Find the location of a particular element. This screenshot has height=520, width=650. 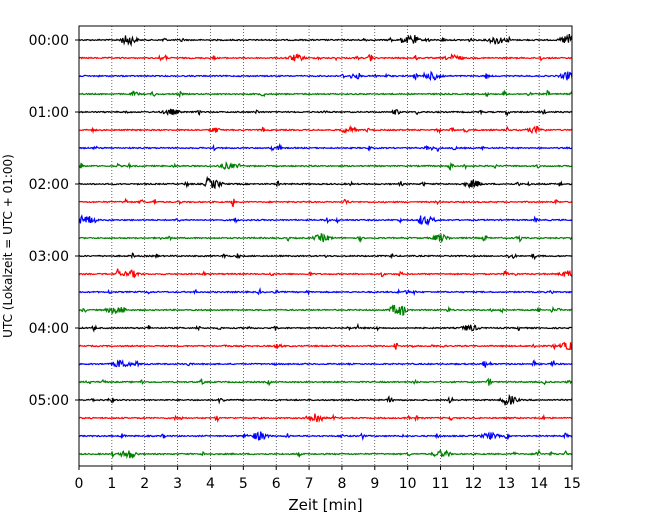

x-tick-label: 10 is located at coordinates (408, 484).